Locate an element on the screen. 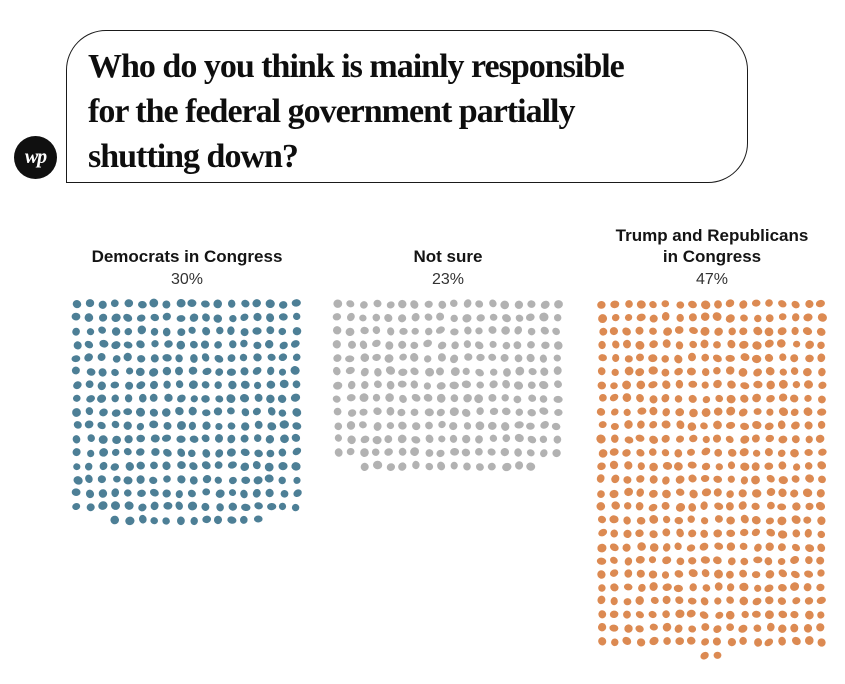  group-header: Trump and Republicans in Congress 47% is located at coordinates (712, 254).